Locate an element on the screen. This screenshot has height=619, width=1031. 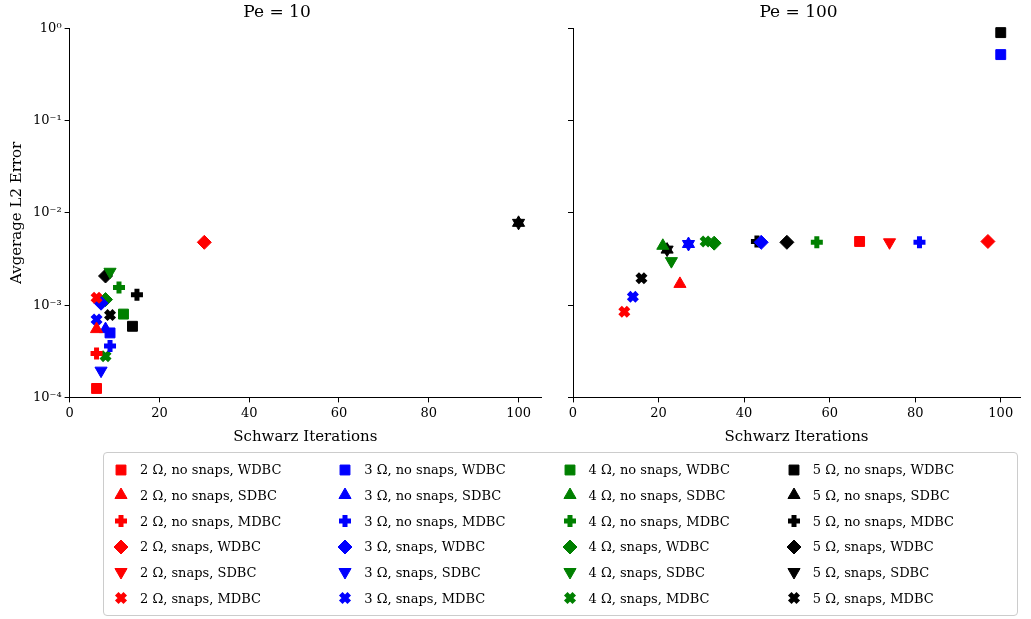
legend-label: 2 Ω, snaps, MDBC is located at coordinates (200, 598).